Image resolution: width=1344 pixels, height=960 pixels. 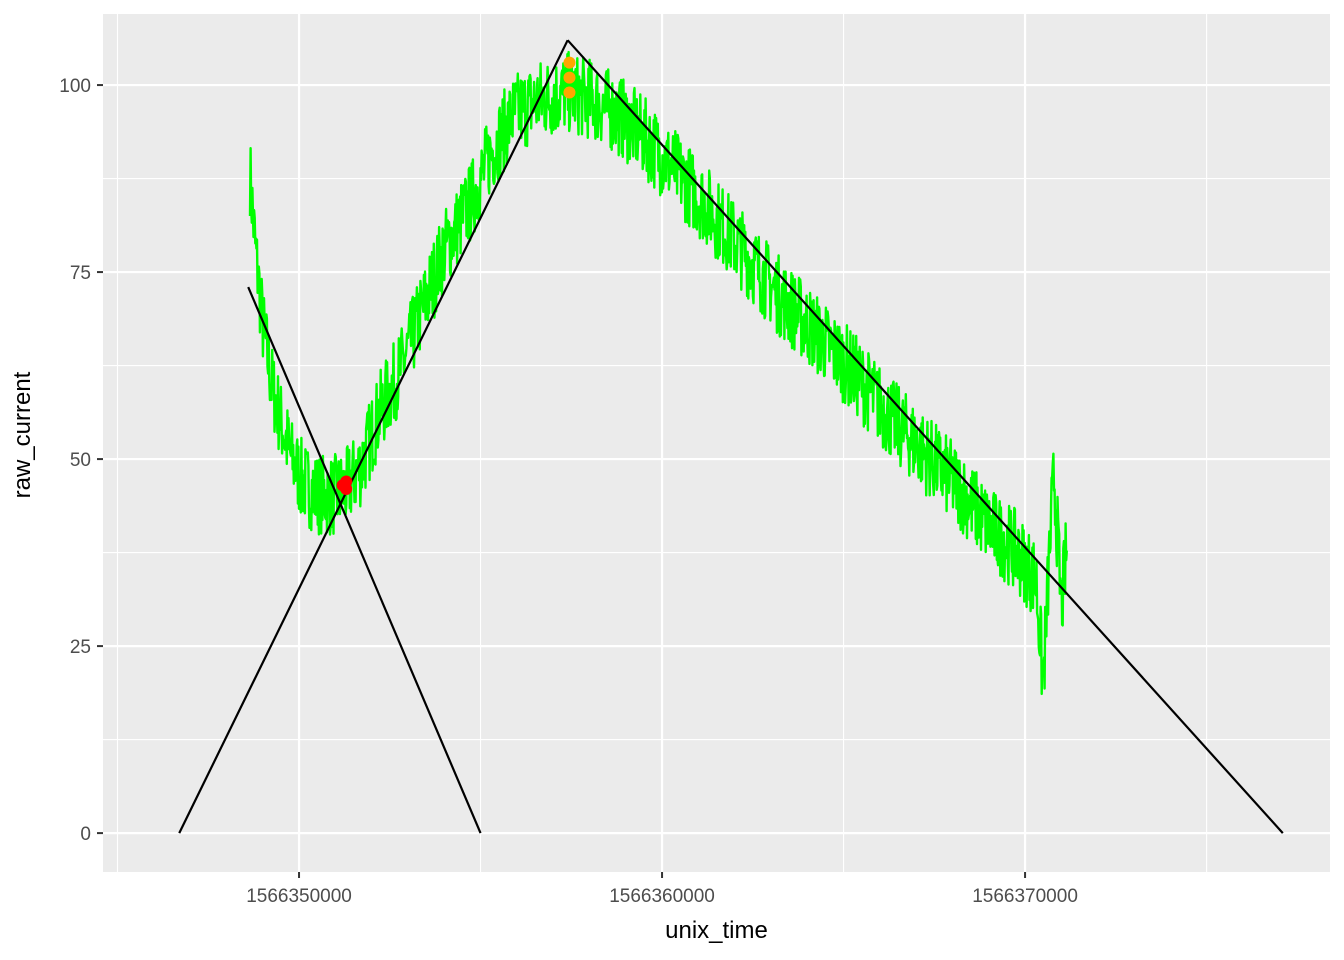 I want to click on y-tick-label: 100, so click(x=75, y=86).